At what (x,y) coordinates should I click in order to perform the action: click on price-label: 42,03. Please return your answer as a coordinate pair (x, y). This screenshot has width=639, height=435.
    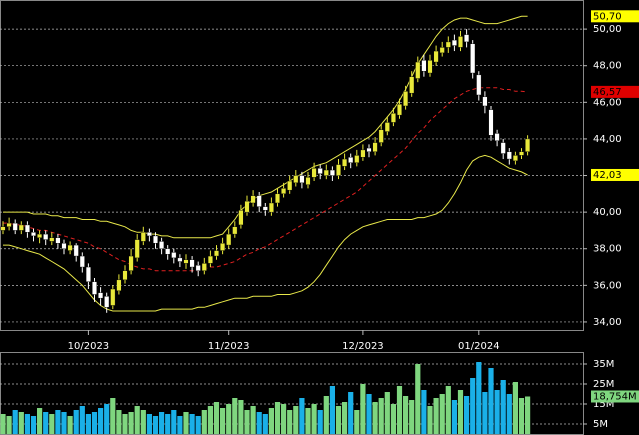
    Looking at the image, I should click on (607, 175).